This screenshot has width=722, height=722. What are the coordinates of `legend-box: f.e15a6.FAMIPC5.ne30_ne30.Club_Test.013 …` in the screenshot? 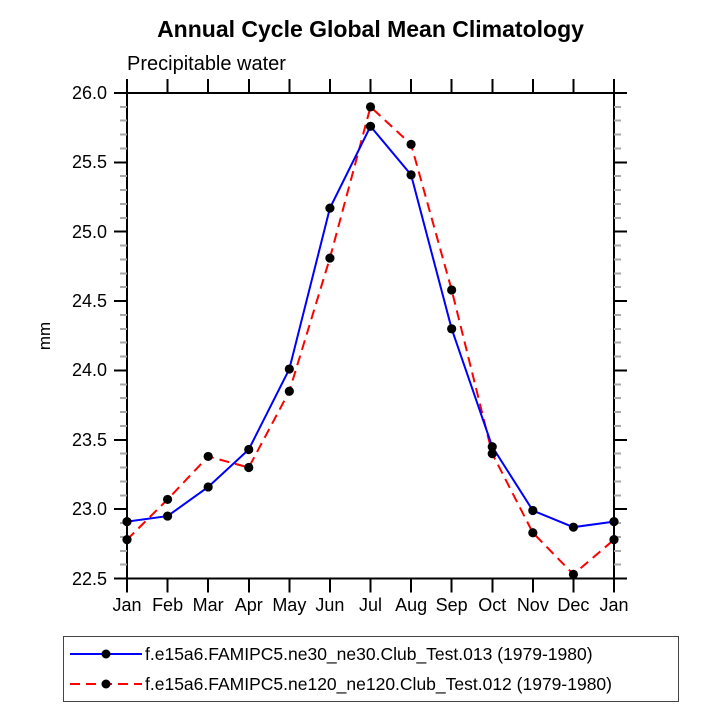 It's located at (371, 669).